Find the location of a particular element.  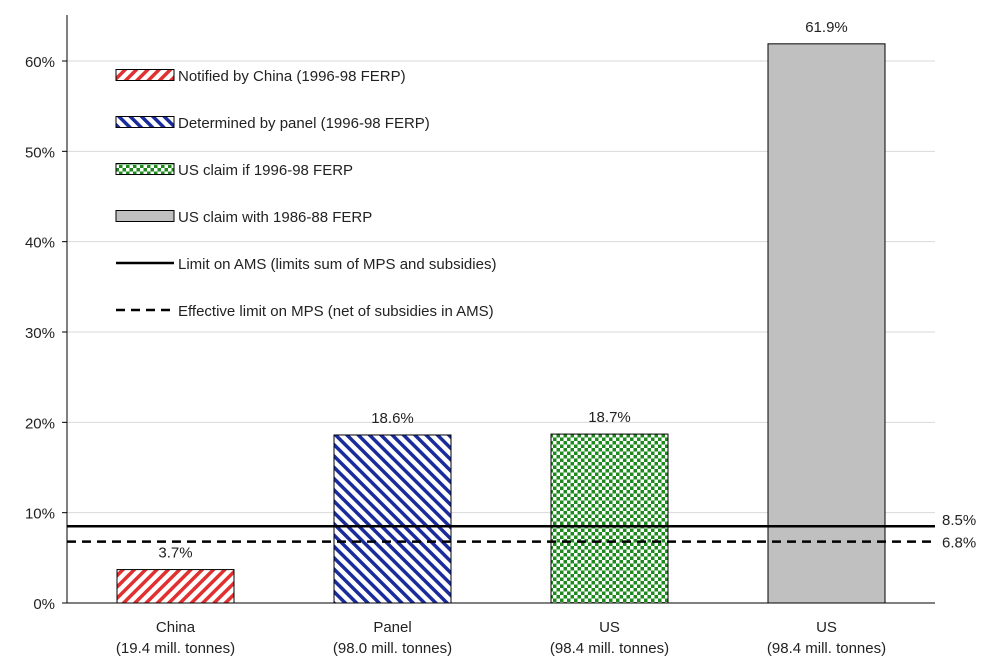

legend-label: US claim if 1996-98 FERP is located at coordinates (265, 170).